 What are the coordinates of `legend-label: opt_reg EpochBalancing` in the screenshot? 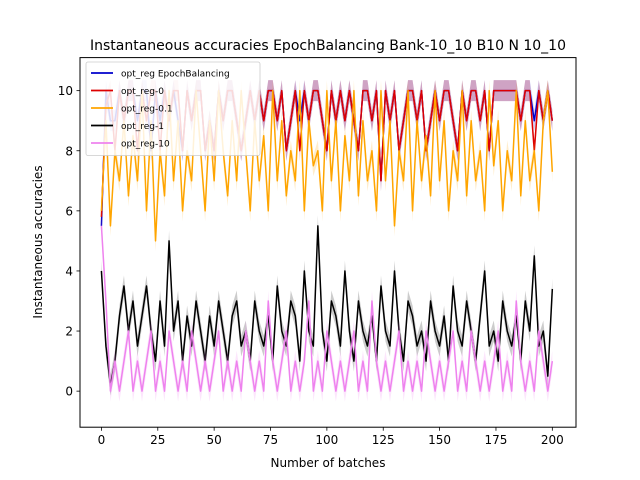 It's located at (175, 75).